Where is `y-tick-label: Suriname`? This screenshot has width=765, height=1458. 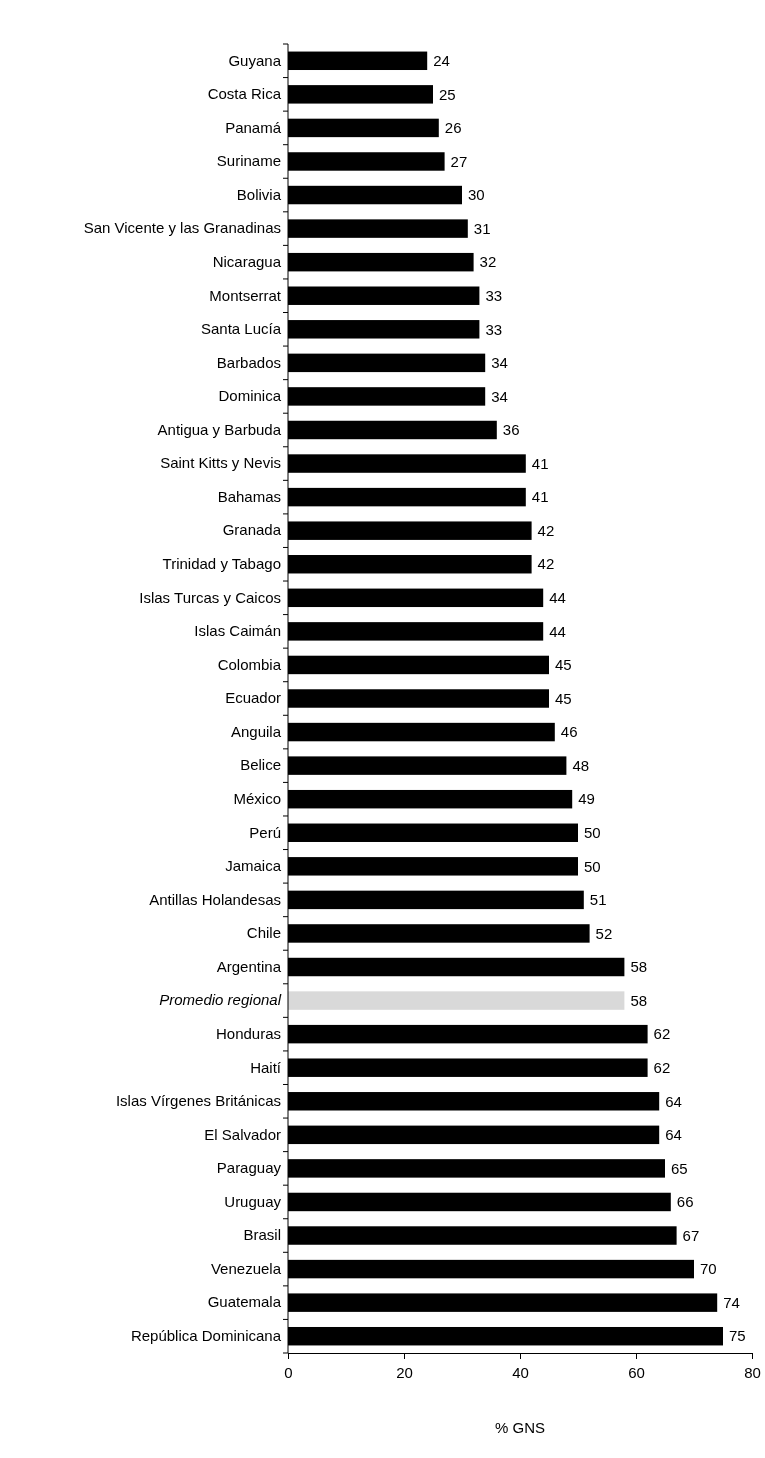
y-tick-label: Suriname is located at coordinates (248, 161).